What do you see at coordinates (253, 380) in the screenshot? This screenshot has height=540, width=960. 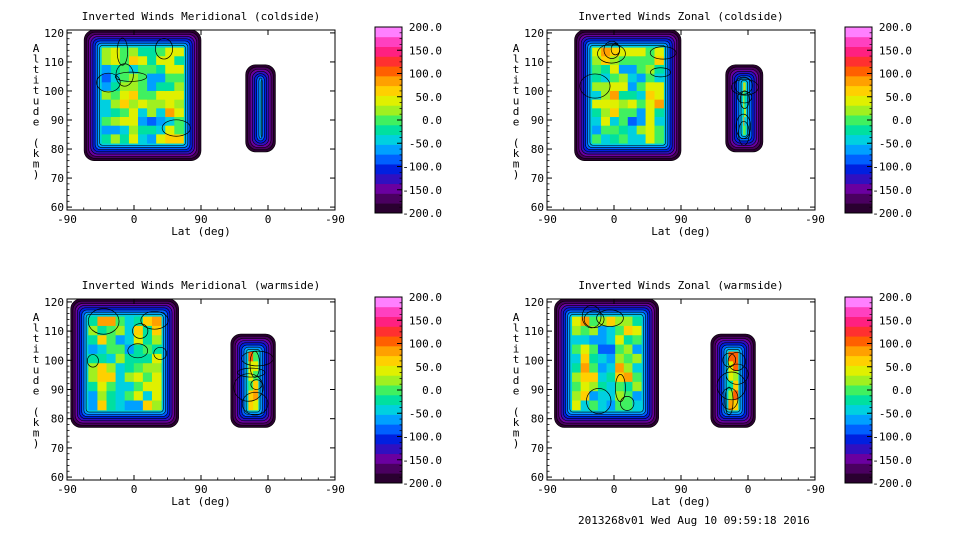 I see `contour-blob-right` at bounding box center [253, 380].